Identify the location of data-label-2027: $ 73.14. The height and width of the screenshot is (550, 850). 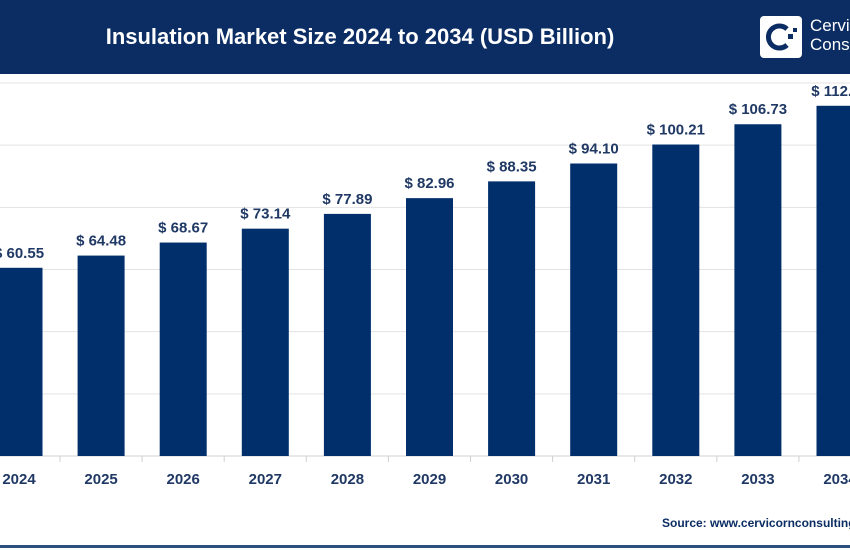
(265, 214).